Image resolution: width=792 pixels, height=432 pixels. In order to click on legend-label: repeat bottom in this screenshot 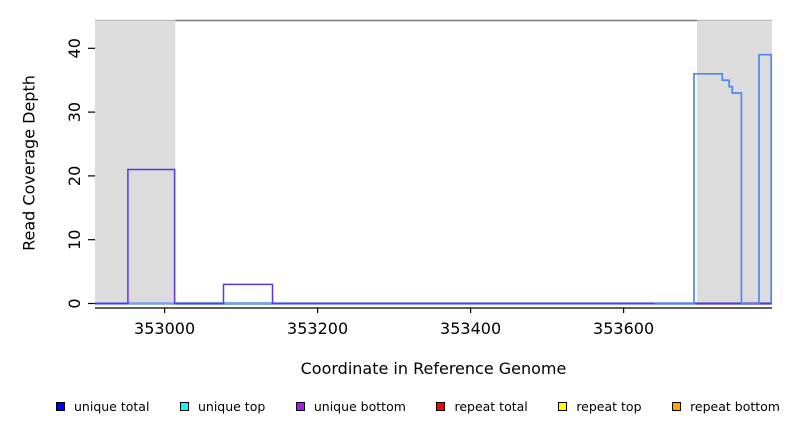, I will do `click(735, 406)`.